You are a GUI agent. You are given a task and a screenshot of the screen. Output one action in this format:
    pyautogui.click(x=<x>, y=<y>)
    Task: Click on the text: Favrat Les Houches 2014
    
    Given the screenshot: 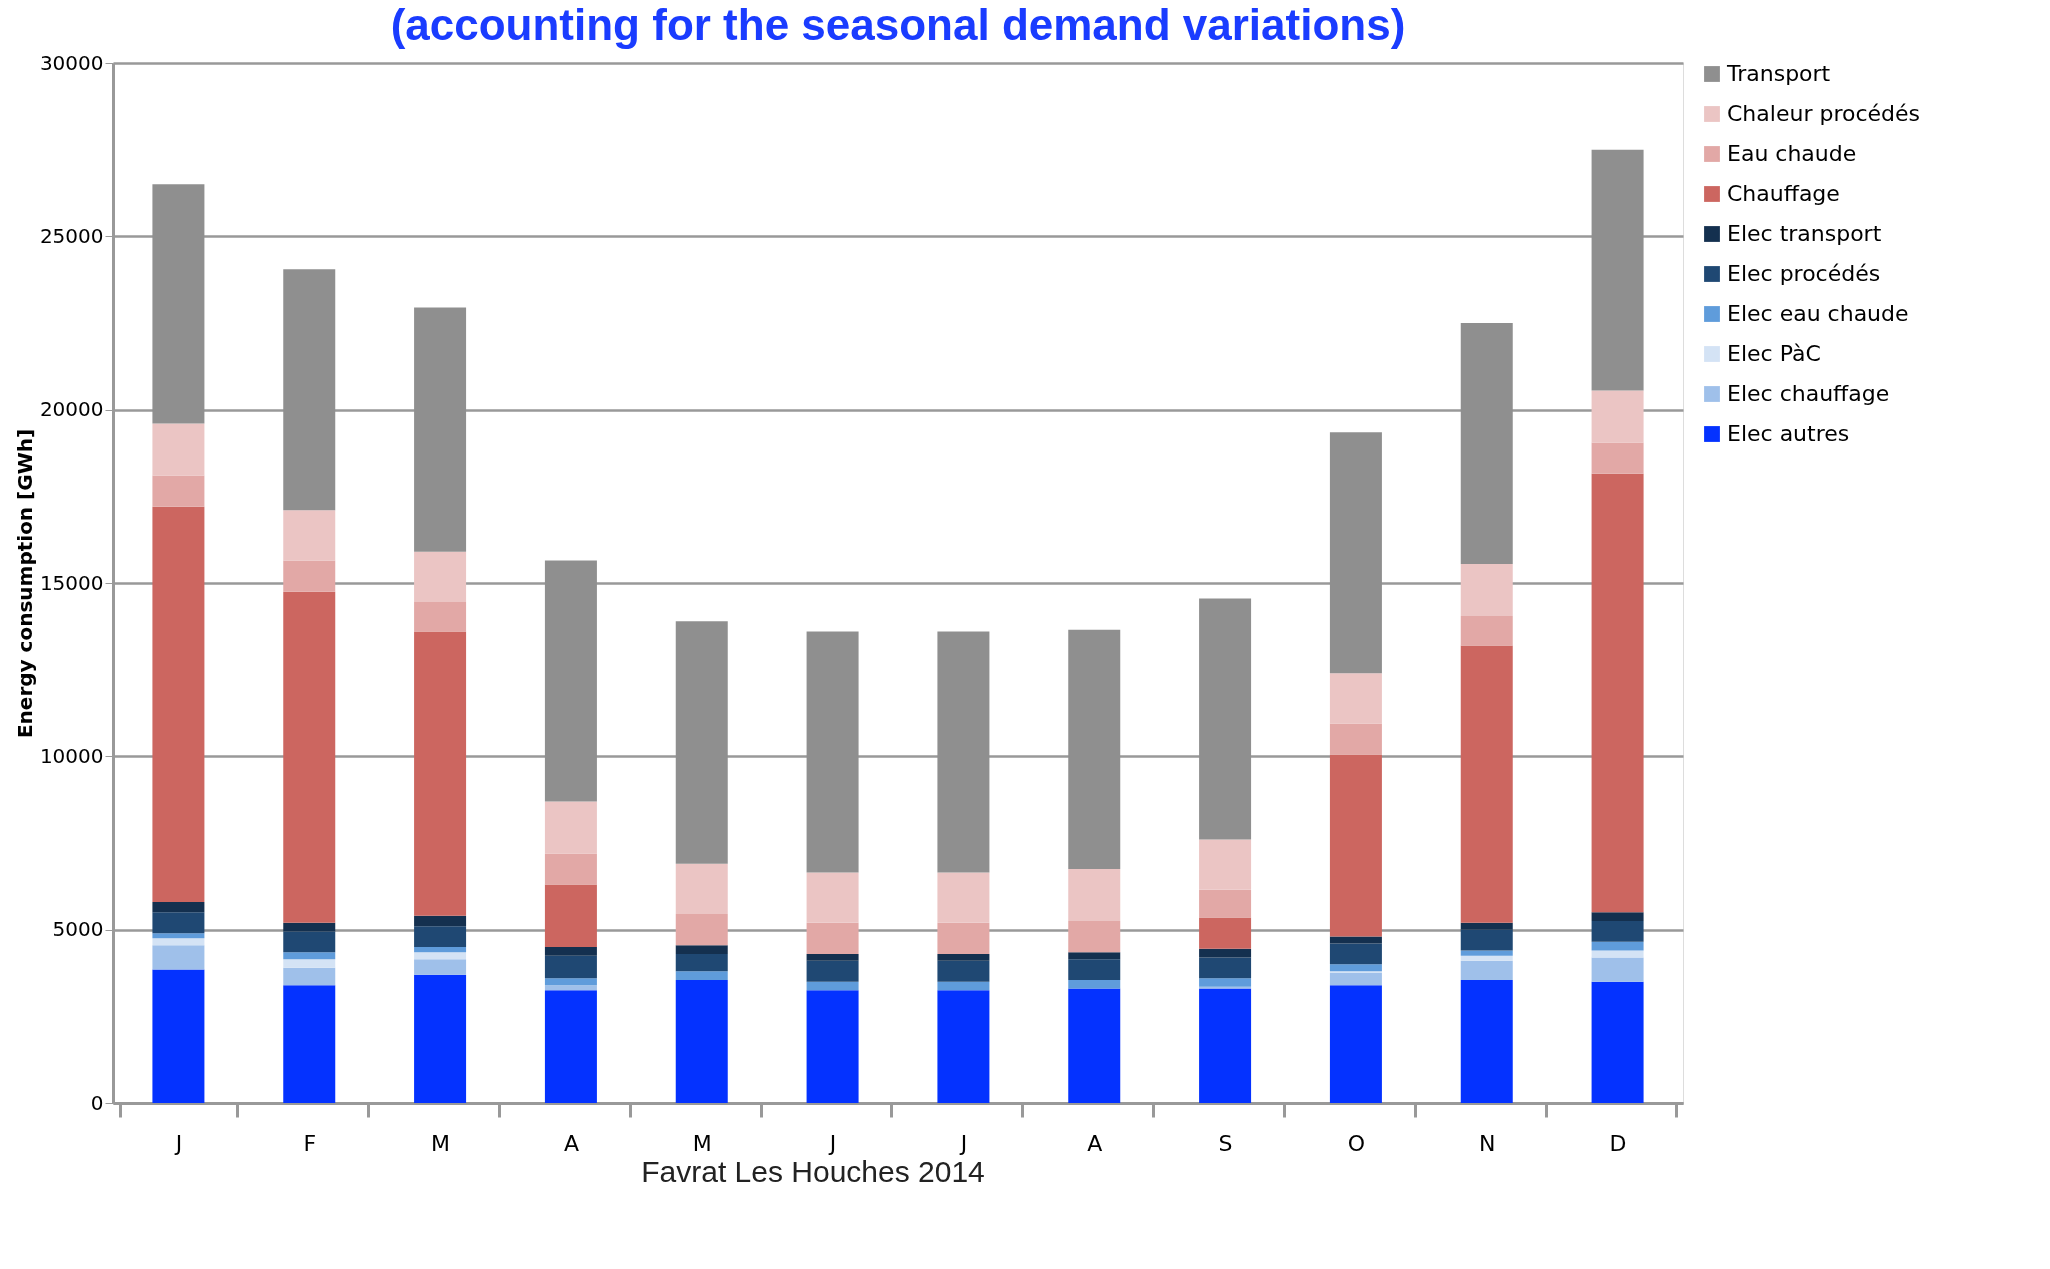 What is the action you would take?
    pyautogui.click(x=813, y=1171)
    